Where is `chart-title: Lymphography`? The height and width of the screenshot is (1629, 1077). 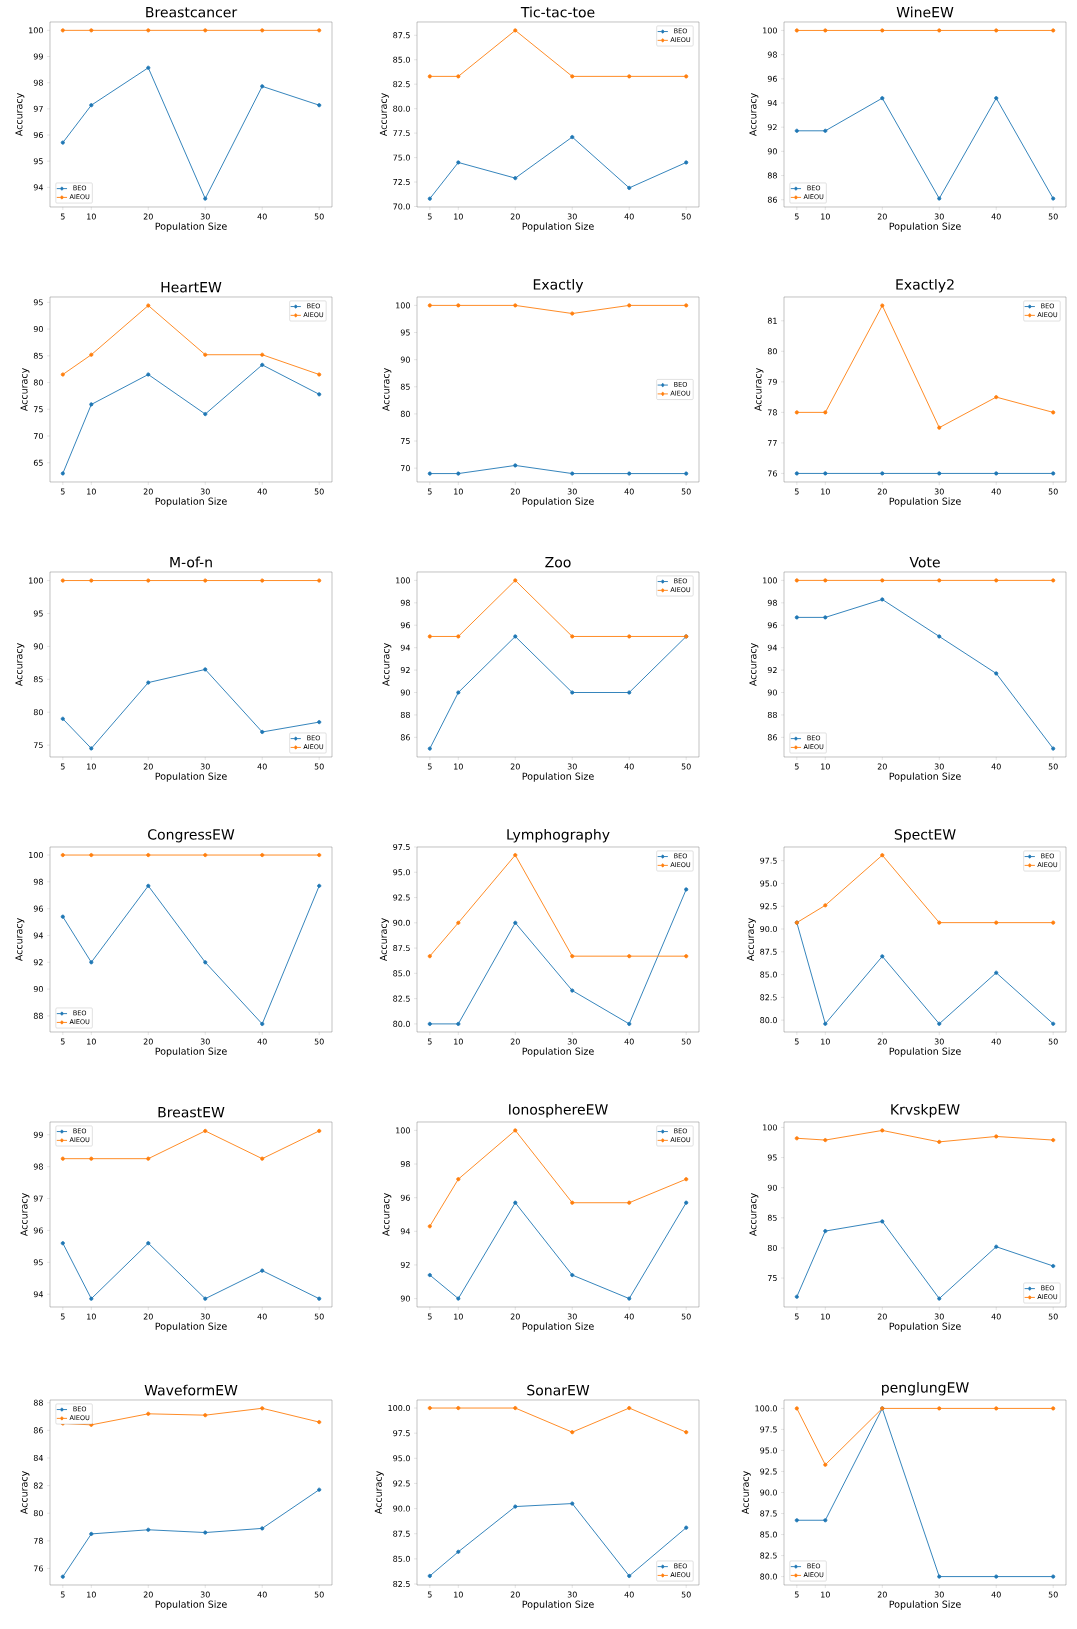 chart-title: Lymphography is located at coordinates (558, 835).